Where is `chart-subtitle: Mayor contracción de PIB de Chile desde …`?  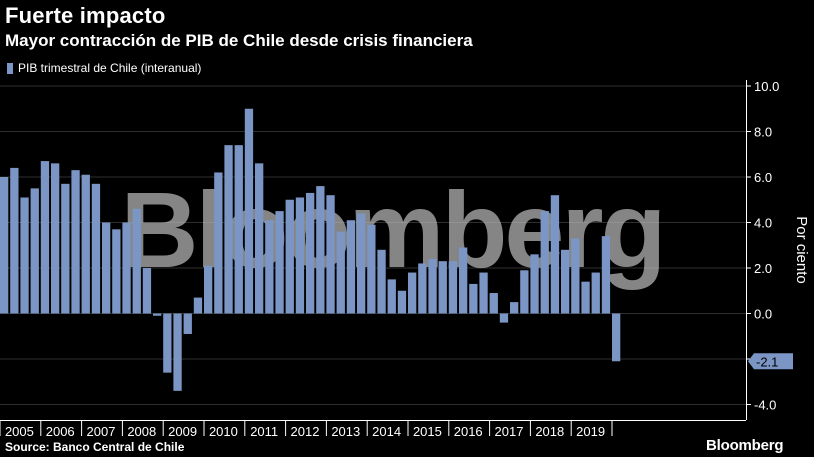
chart-subtitle: Mayor contracción de PIB de Chile desde … is located at coordinates (239, 40).